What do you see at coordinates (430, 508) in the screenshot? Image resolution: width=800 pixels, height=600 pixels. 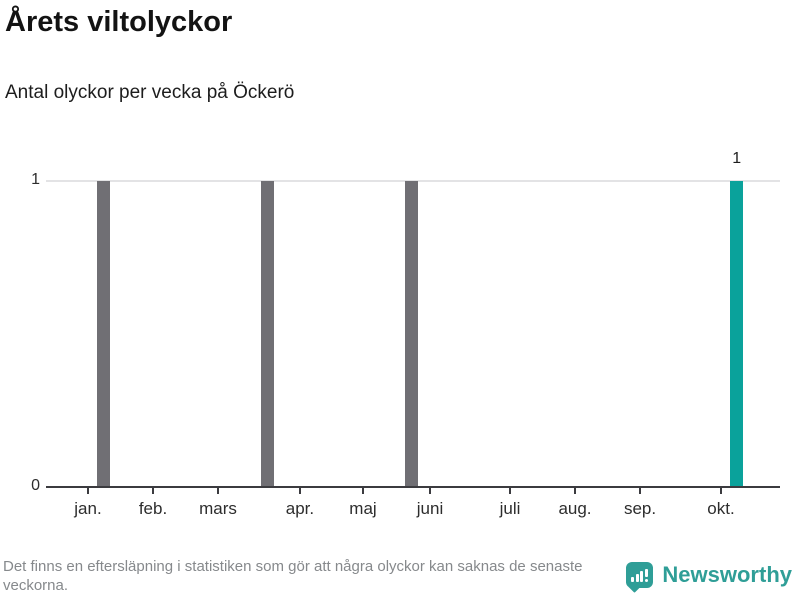 I see `x-axis-tick-label: juni` at bounding box center [430, 508].